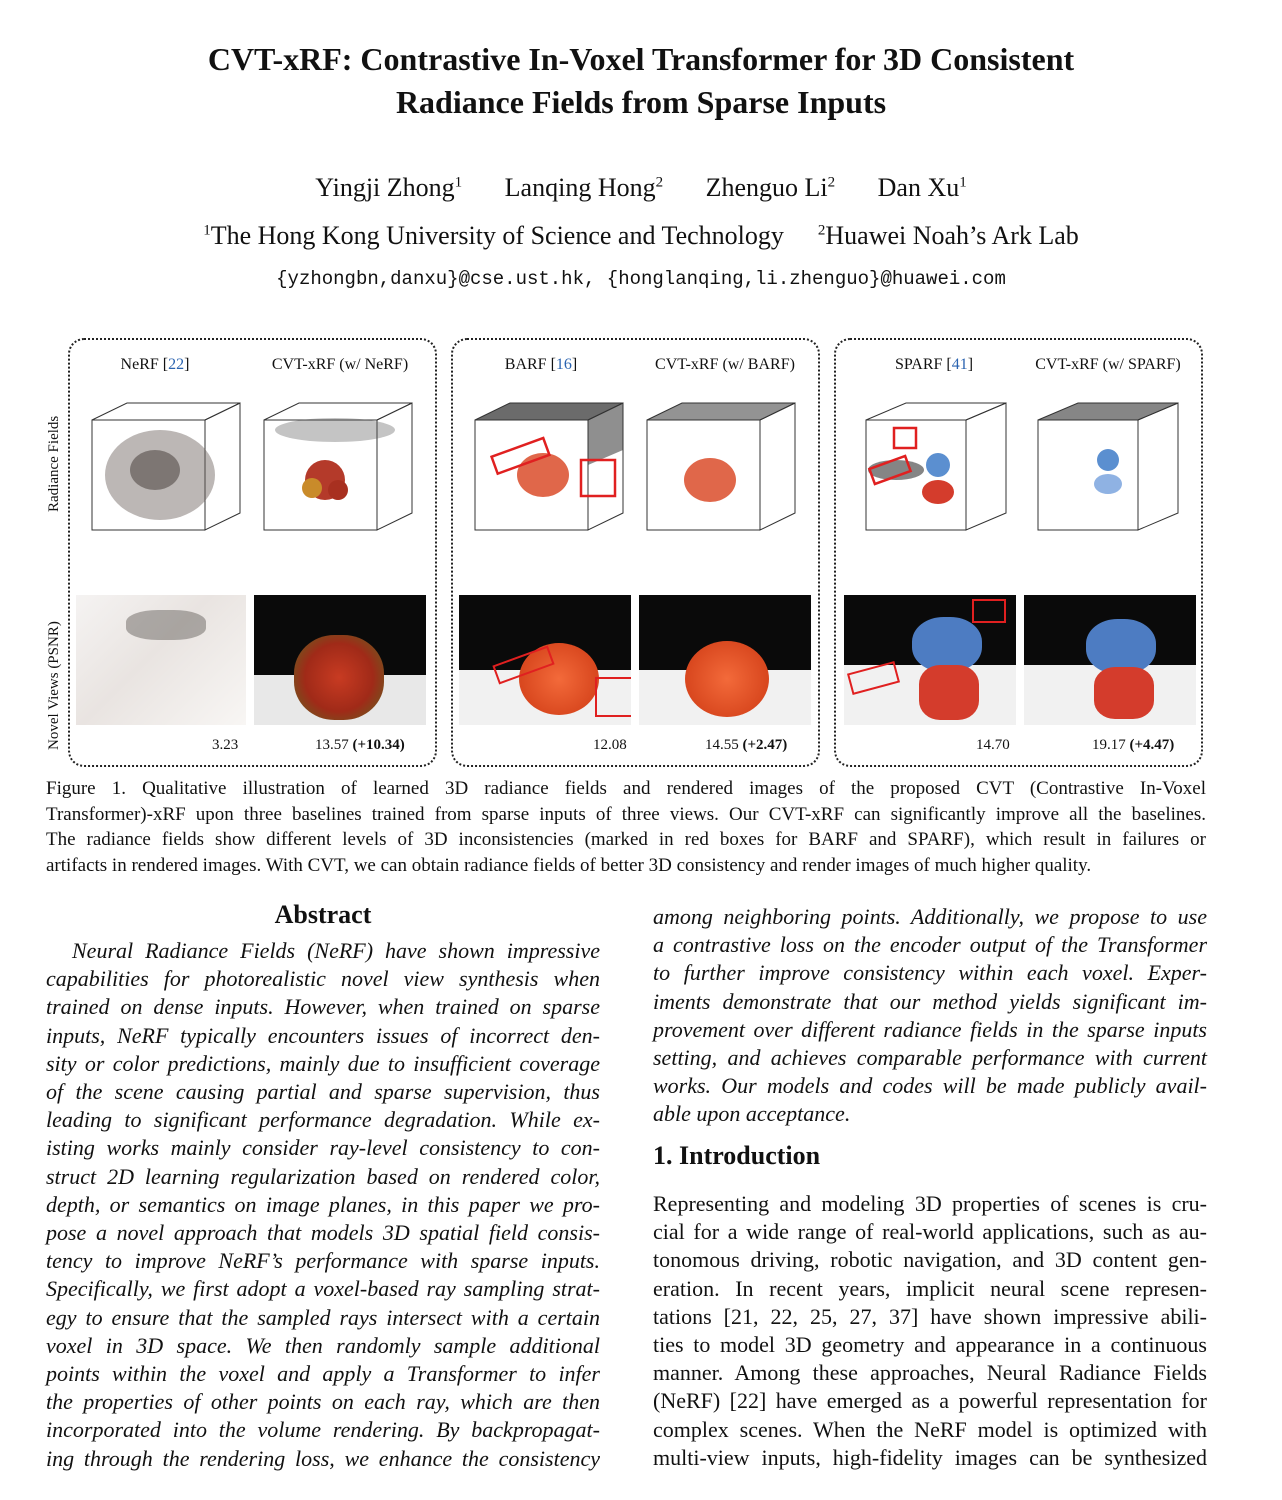 The width and height of the screenshot is (1282, 1500). What do you see at coordinates (545, 660) in the screenshot?
I see `barf-render-image` at bounding box center [545, 660].